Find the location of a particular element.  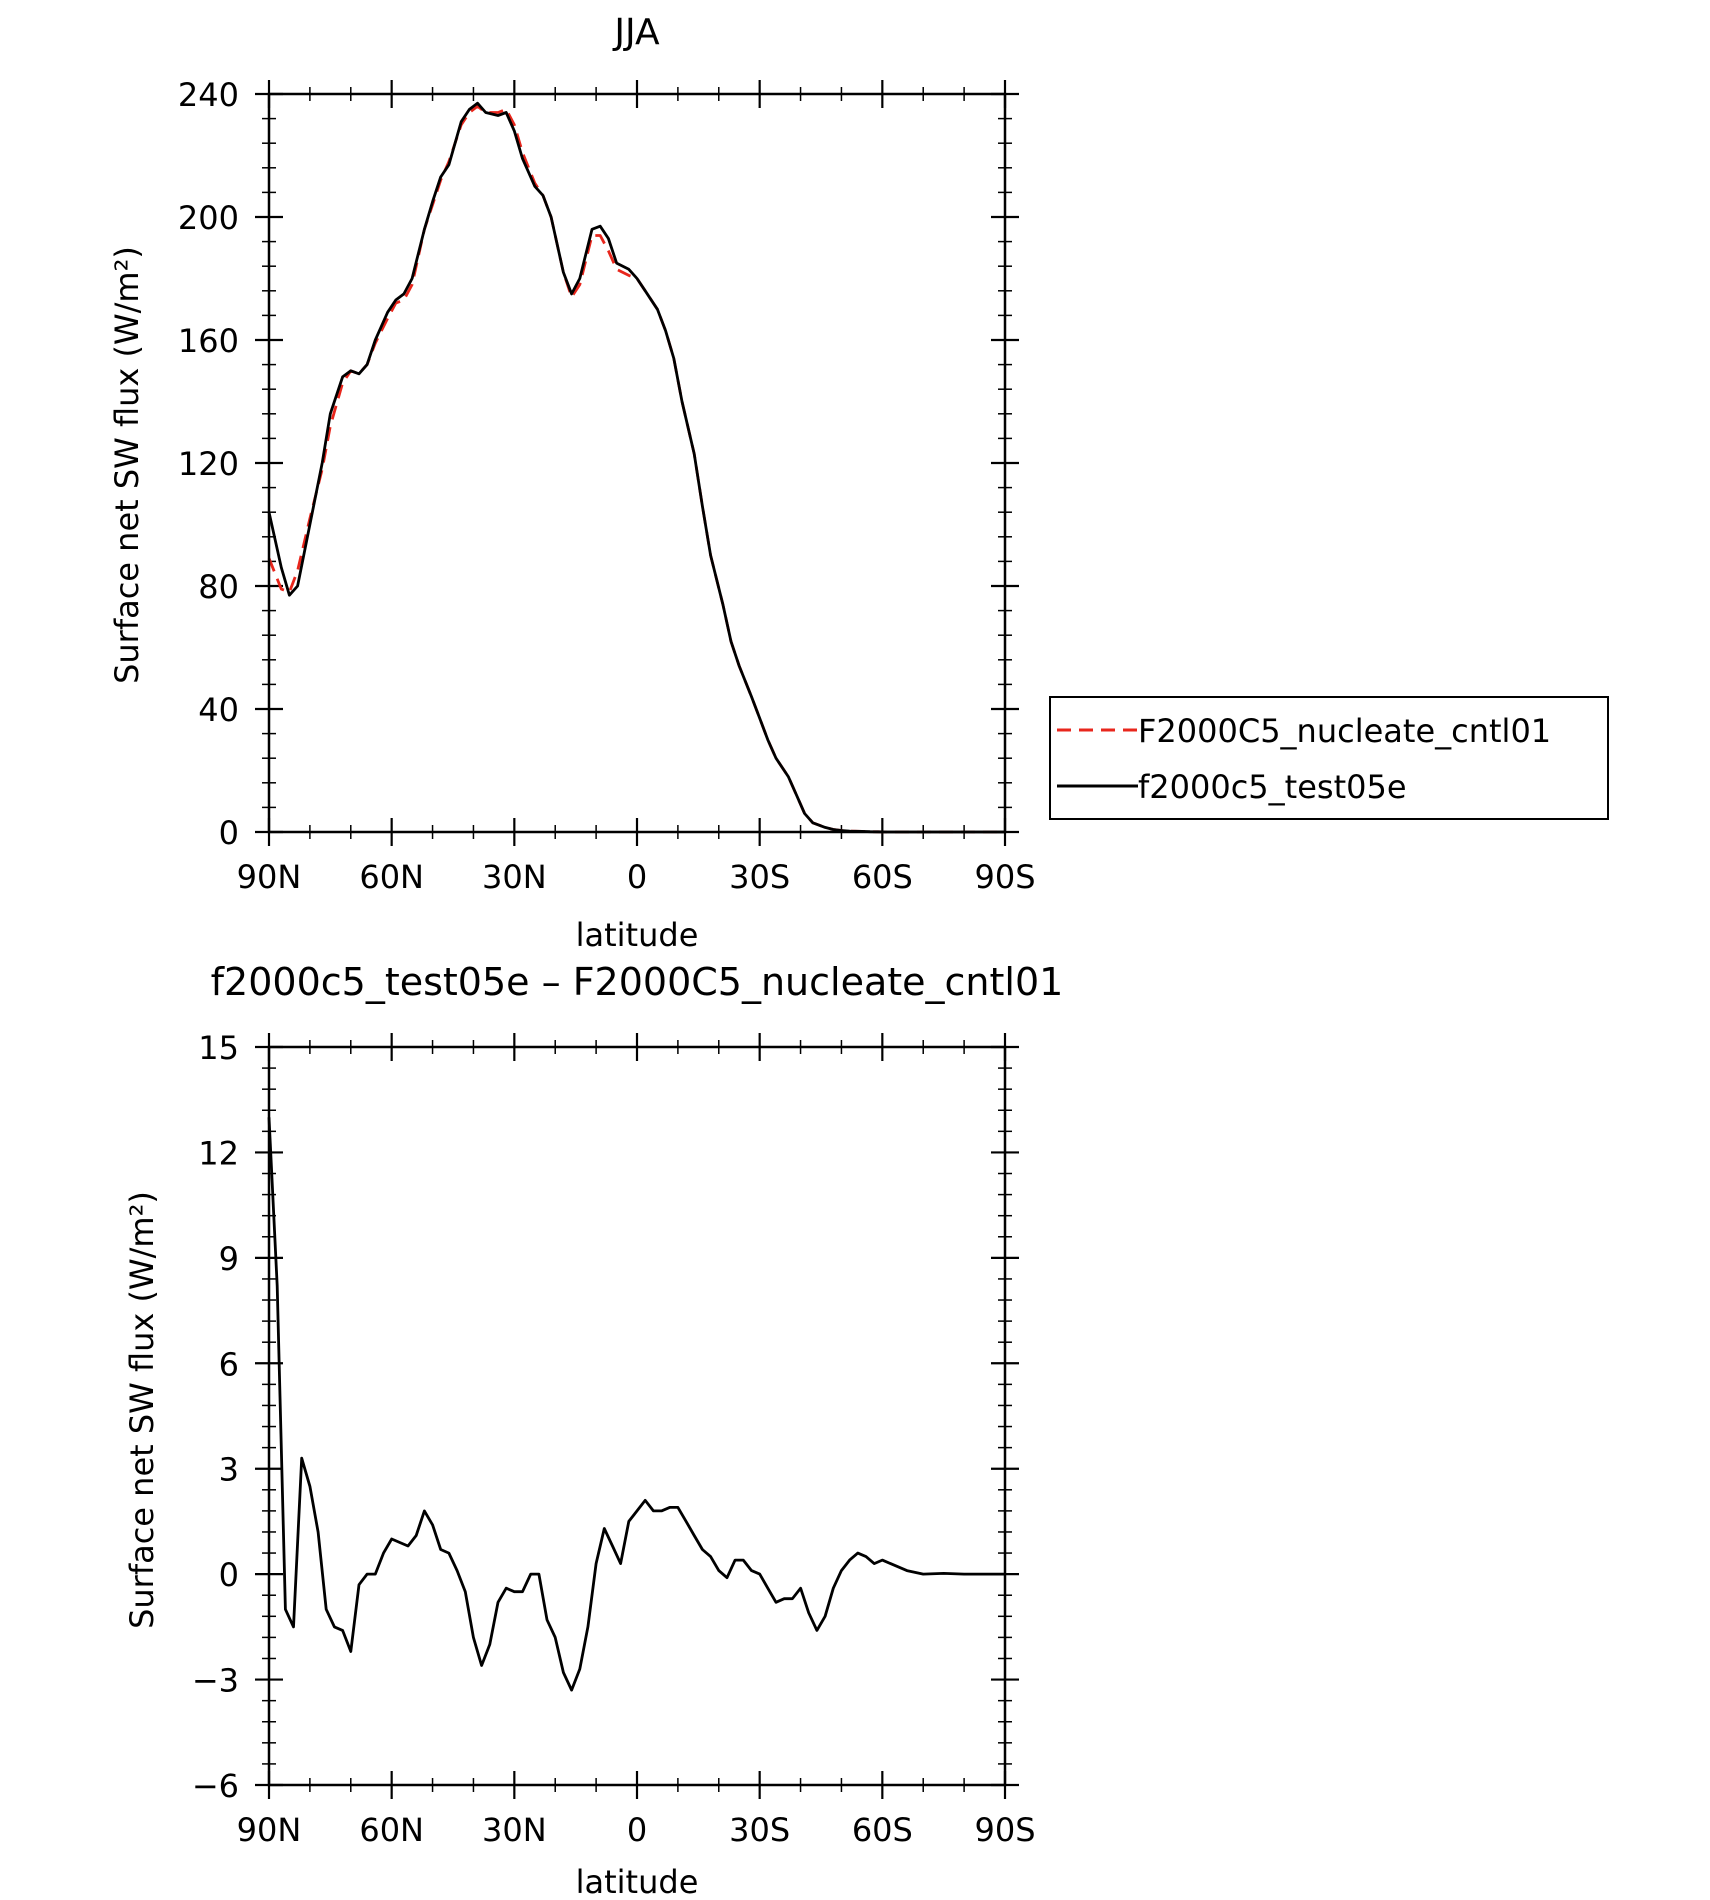

top-x-tick-label: 30N is located at coordinates (514, 877).